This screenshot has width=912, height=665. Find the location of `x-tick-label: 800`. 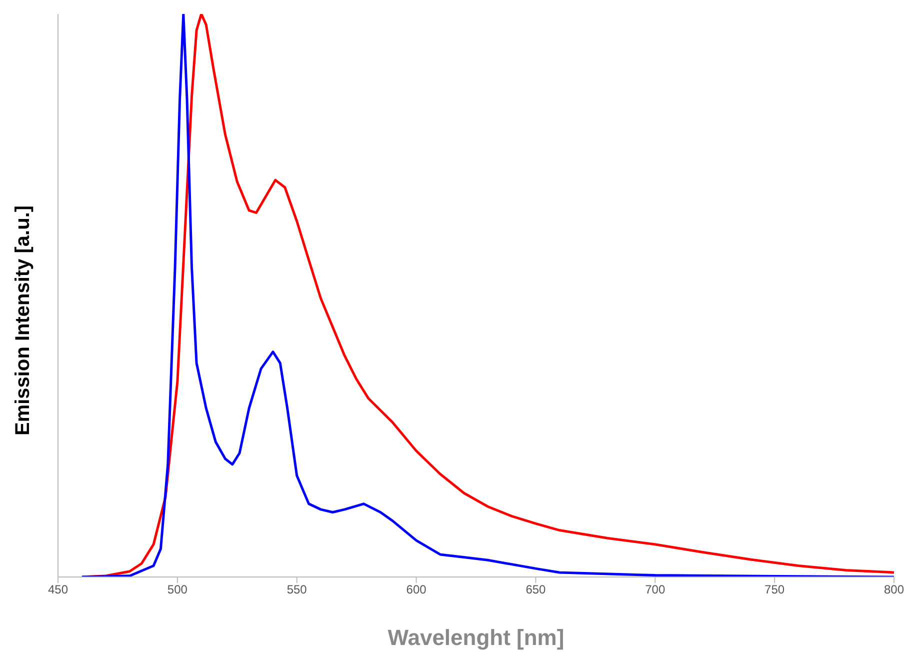

x-tick-label: 800 is located at coordinates (894, 589).